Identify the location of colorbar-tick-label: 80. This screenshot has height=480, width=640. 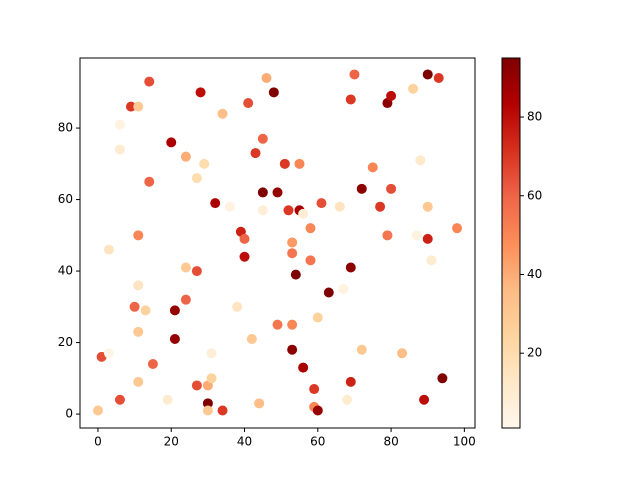
(534, 117).